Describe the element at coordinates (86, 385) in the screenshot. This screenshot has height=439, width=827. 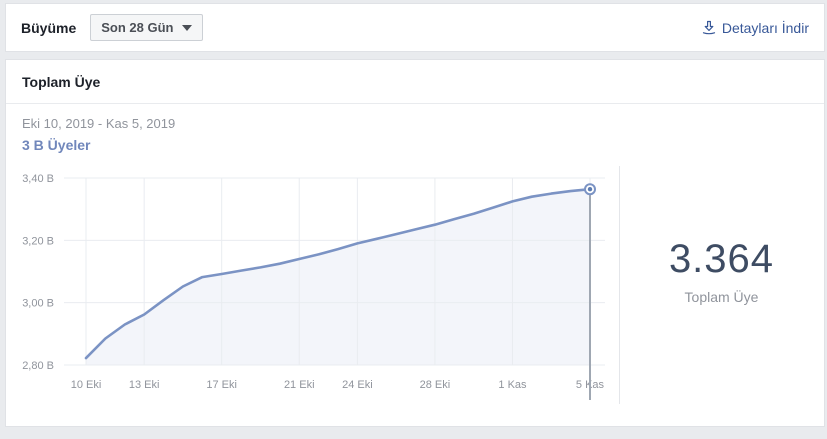
I see `x-tick-label: 10 Eki` at that location.